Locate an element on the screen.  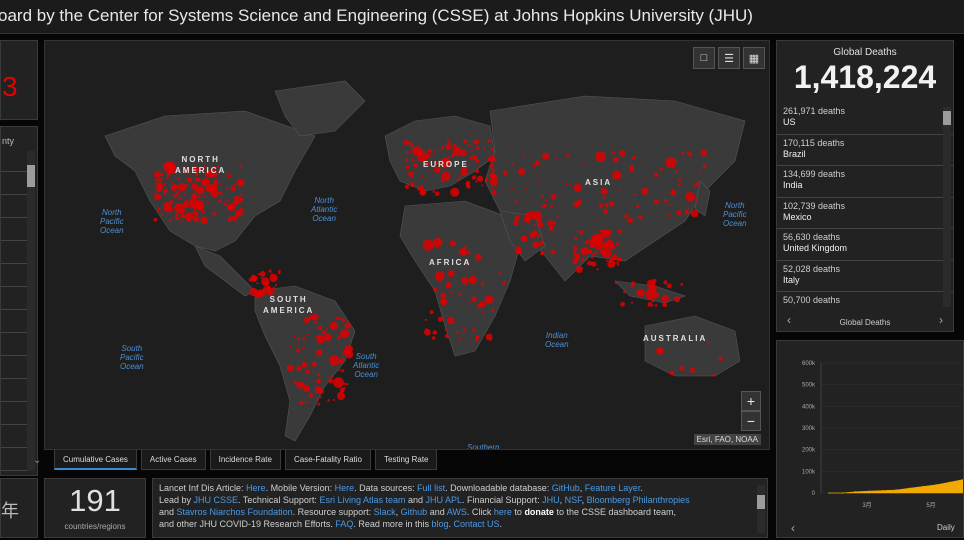
mobile-version-link: Here is located at coordinates (344, 488).